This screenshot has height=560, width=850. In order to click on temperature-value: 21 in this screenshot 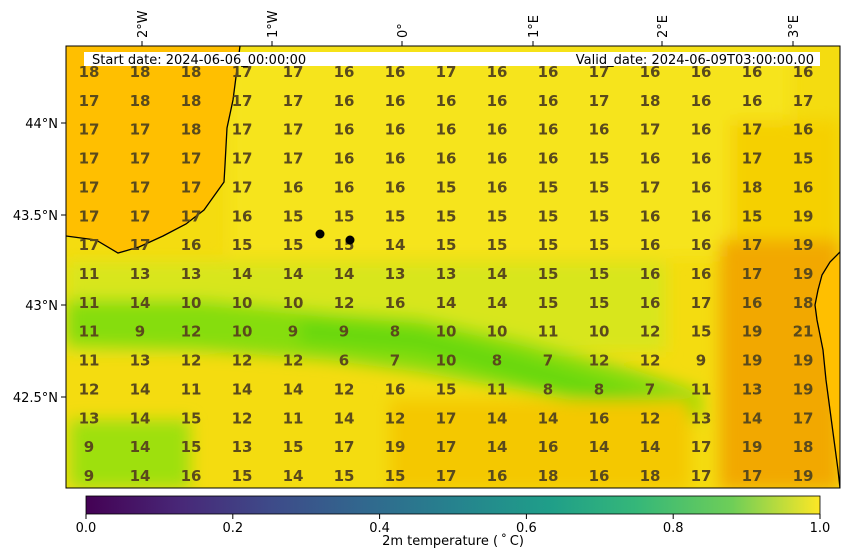, I will do `click(803, 332)`.